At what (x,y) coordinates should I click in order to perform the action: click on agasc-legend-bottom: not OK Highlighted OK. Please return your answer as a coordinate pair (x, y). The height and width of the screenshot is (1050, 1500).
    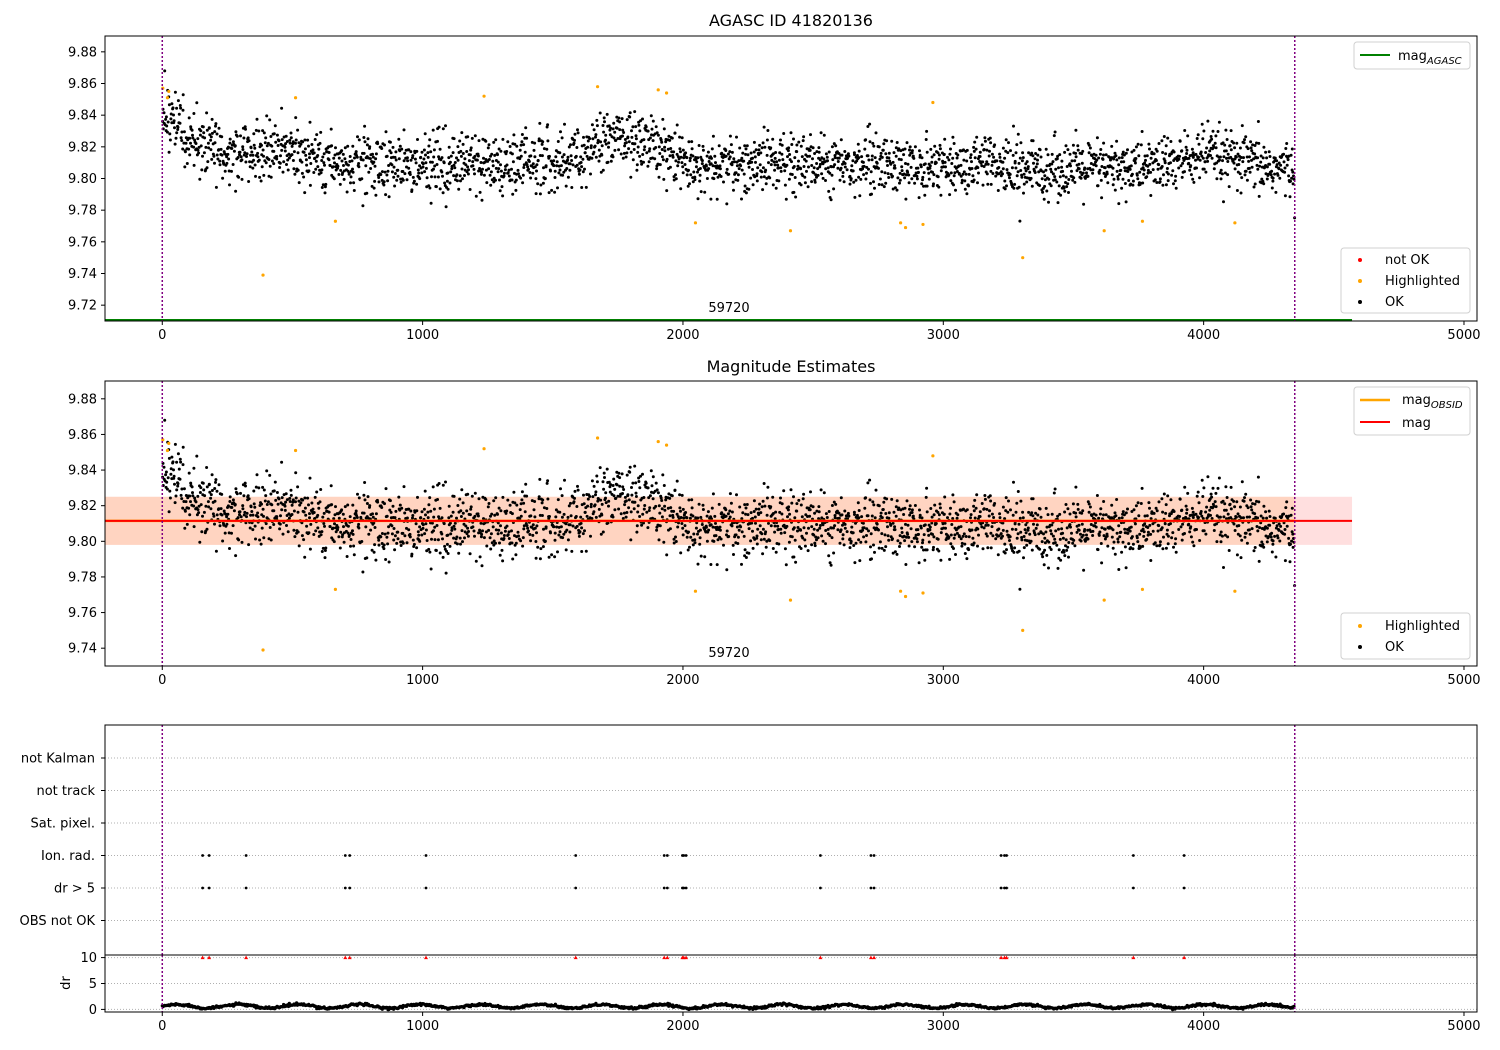
    Looking at the image, I should click on (1405, 280).